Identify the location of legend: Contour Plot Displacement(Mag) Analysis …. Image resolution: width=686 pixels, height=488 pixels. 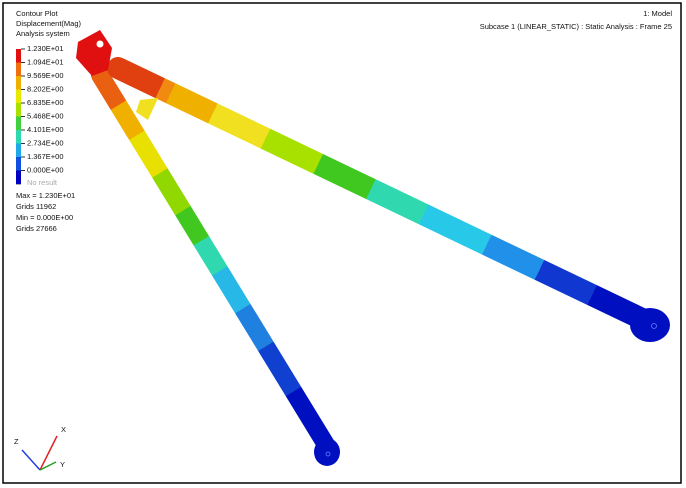
(49, 121).